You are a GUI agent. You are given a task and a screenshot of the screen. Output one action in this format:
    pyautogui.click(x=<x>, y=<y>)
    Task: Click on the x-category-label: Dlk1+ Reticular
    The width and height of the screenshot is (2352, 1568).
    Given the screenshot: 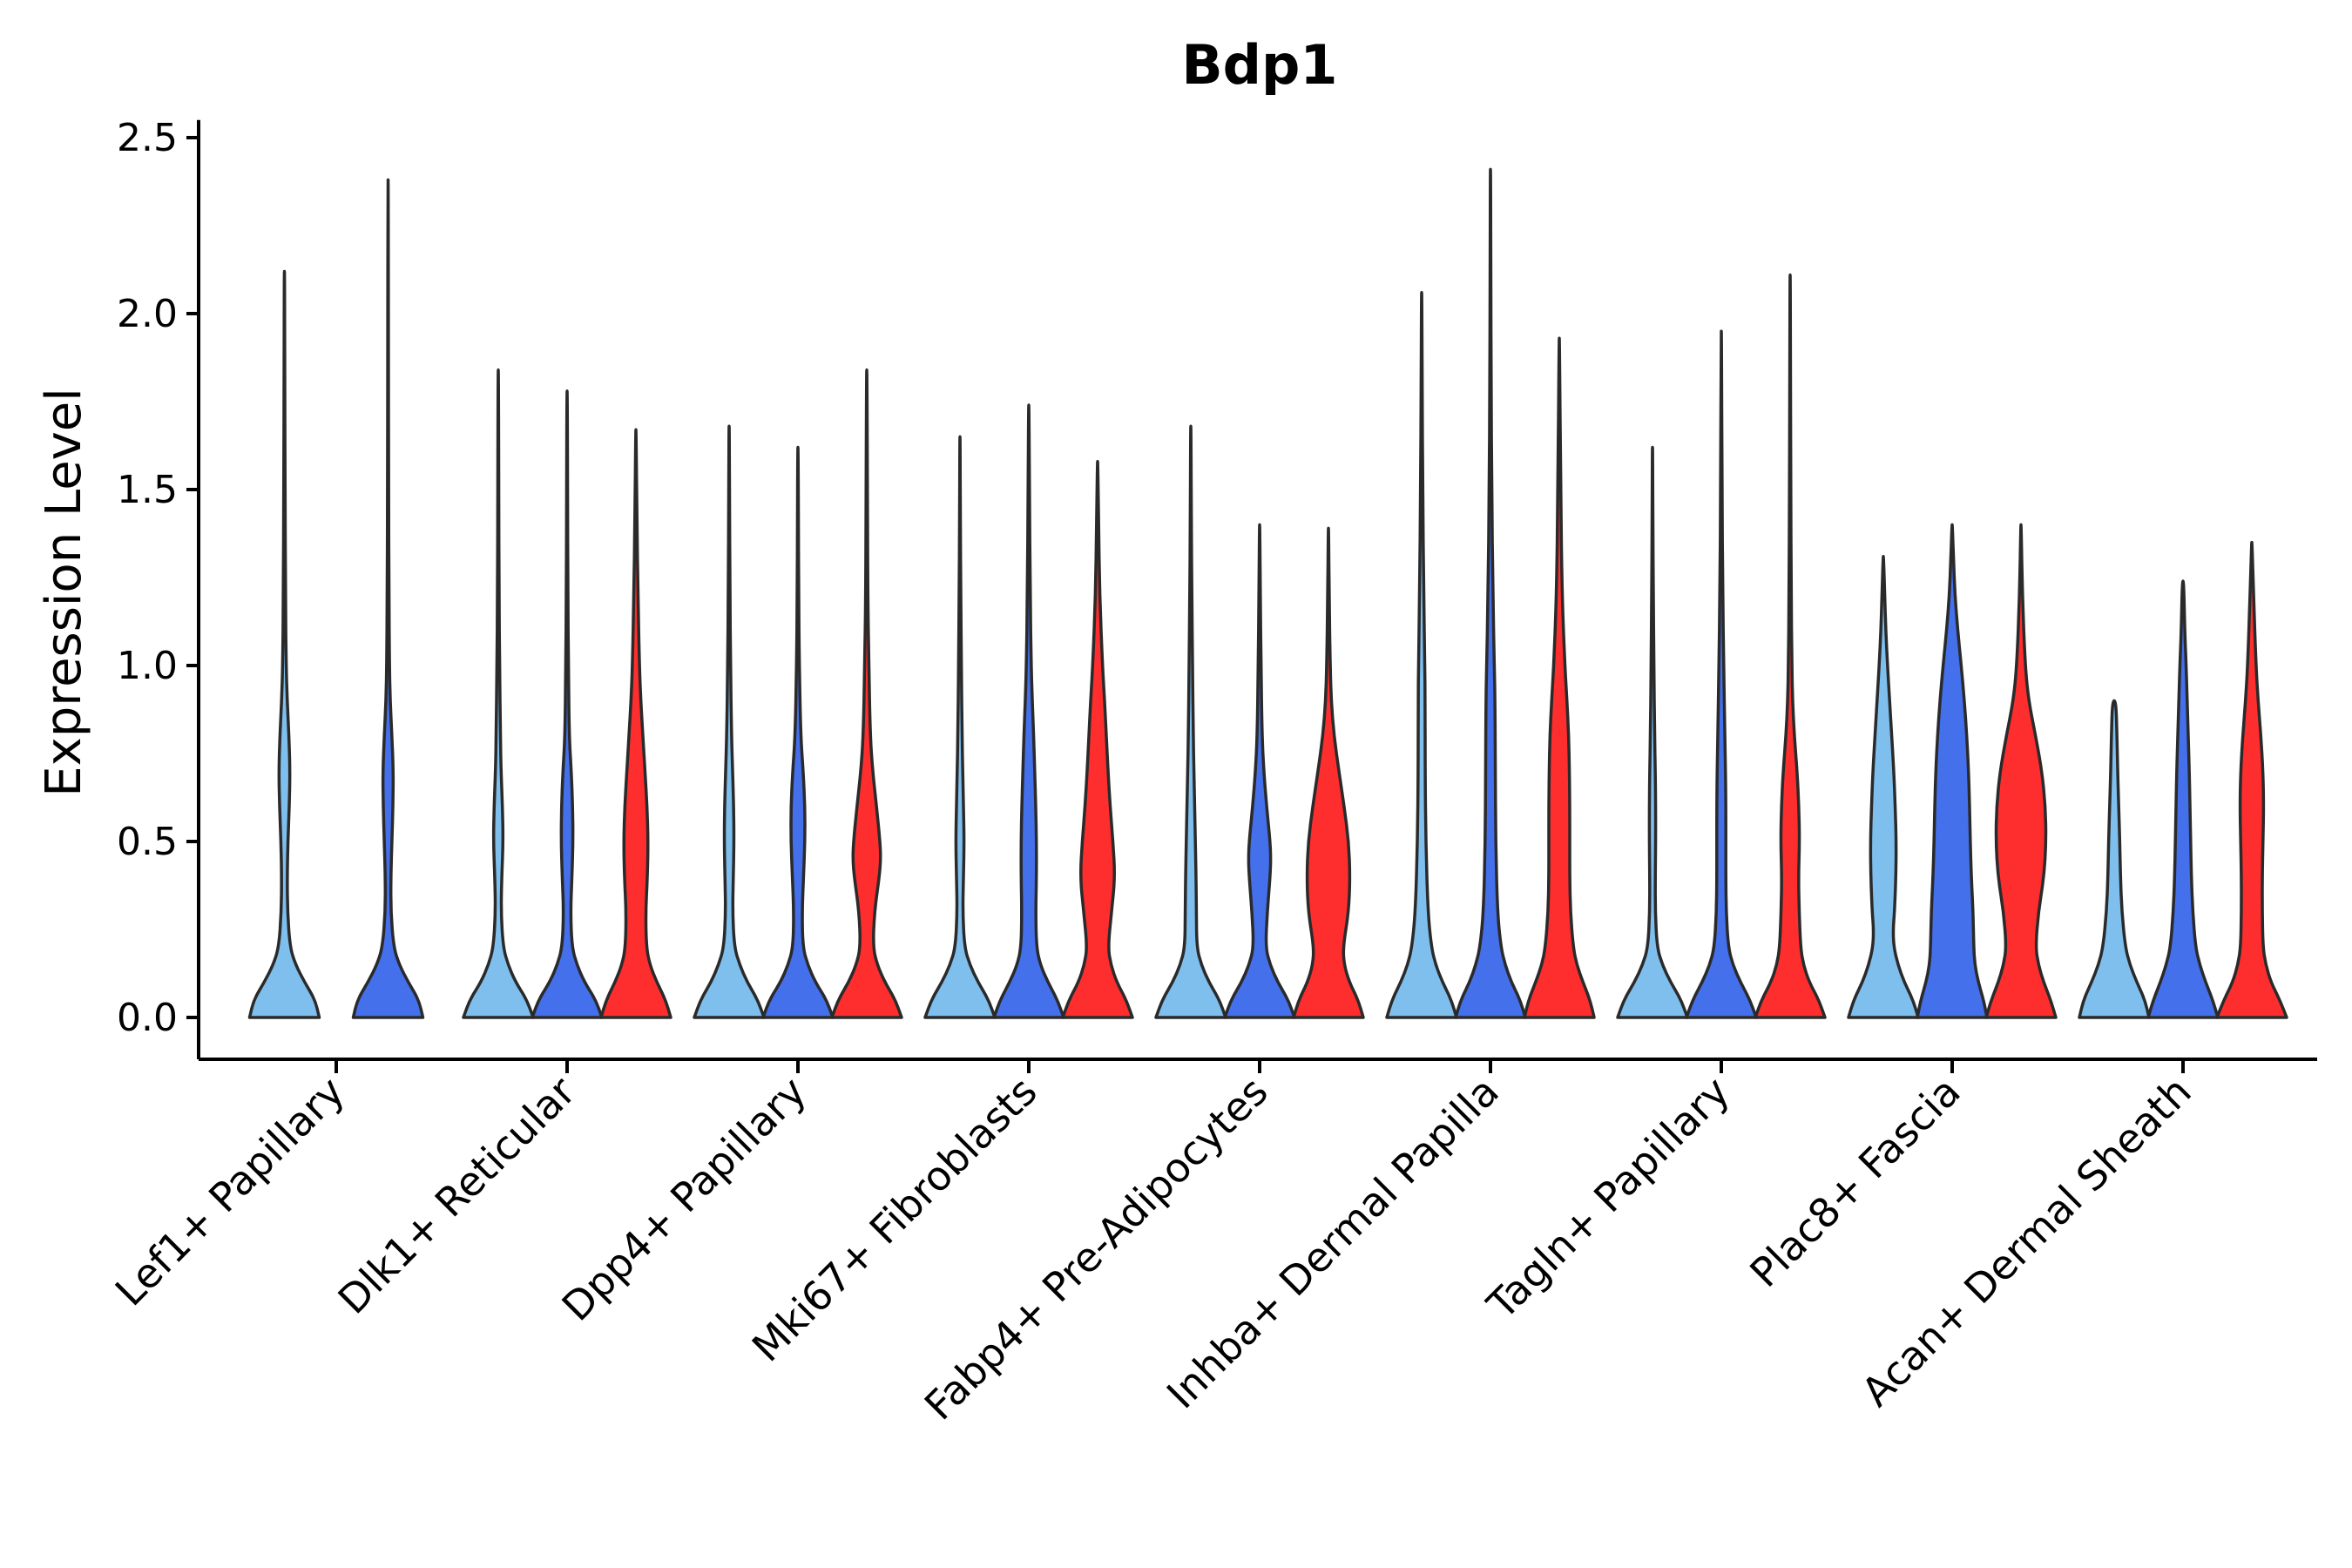 What is the action you would take?
    pyautogui.click(x=457, y=1195)
    